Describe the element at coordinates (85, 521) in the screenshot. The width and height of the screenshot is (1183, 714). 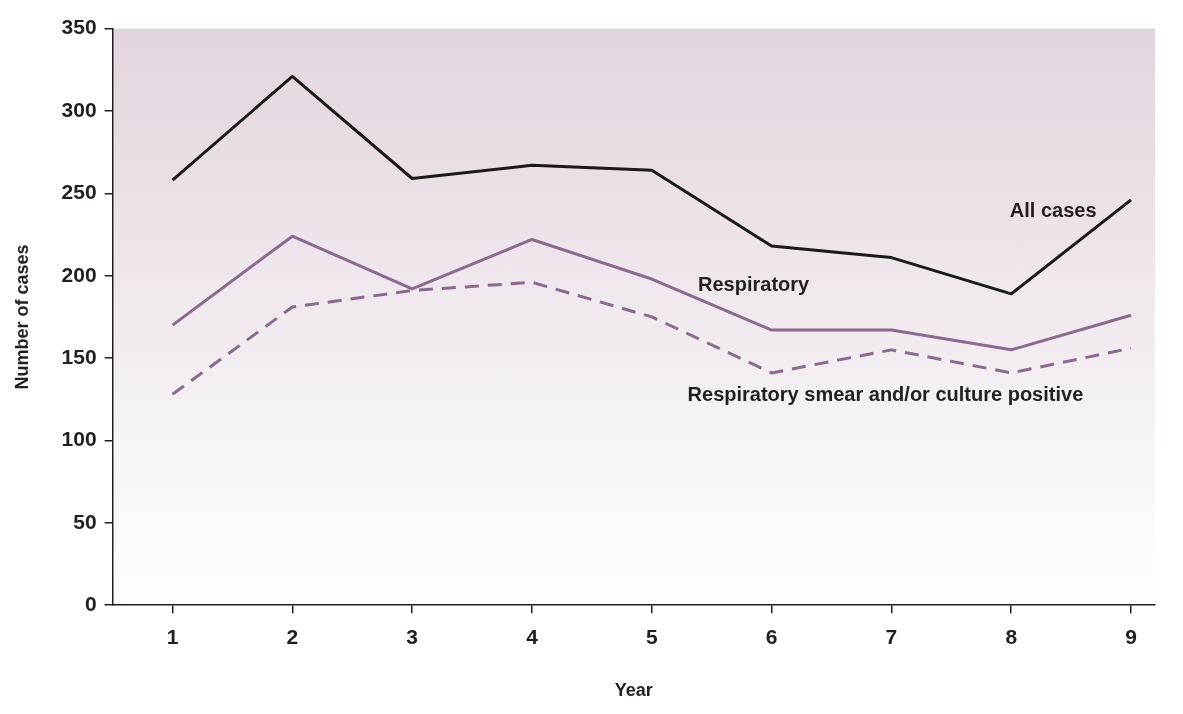
I see `y-tick-label: 50` at that location.